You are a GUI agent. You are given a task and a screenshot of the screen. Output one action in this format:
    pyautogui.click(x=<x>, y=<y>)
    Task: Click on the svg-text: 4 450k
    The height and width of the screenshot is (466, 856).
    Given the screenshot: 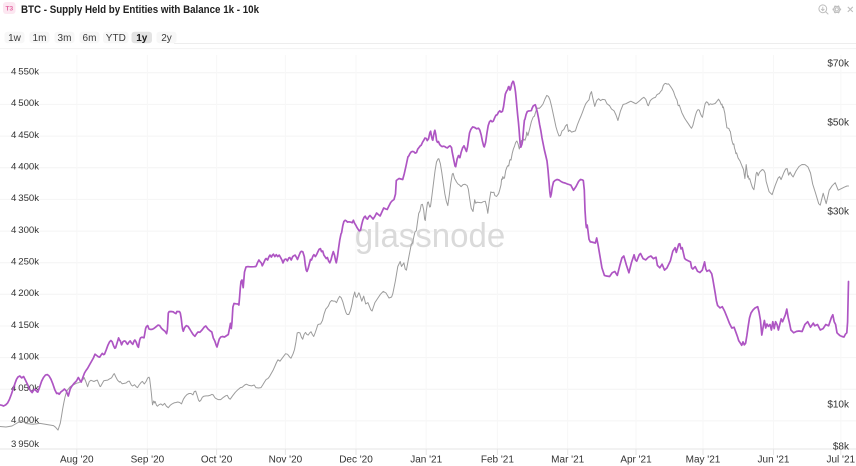 What is the action you would take?
    pyautogui.click(x=25, y=135)
    